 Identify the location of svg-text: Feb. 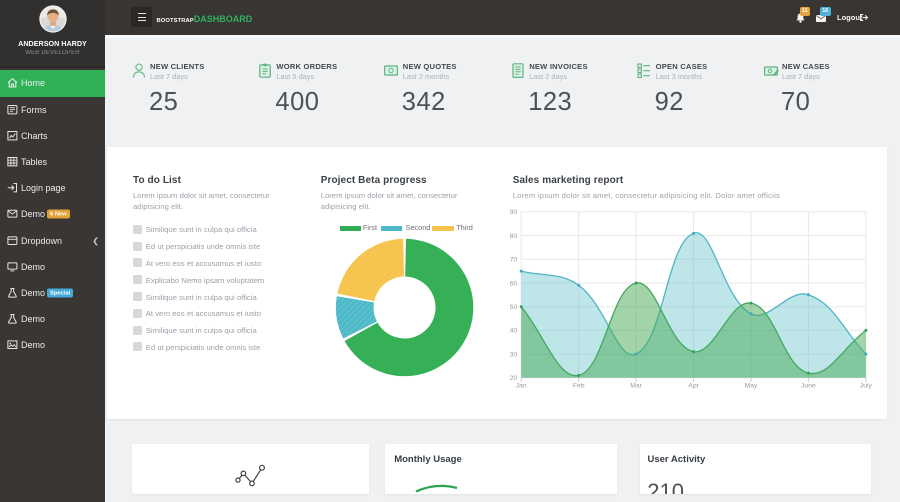
(579, 386).